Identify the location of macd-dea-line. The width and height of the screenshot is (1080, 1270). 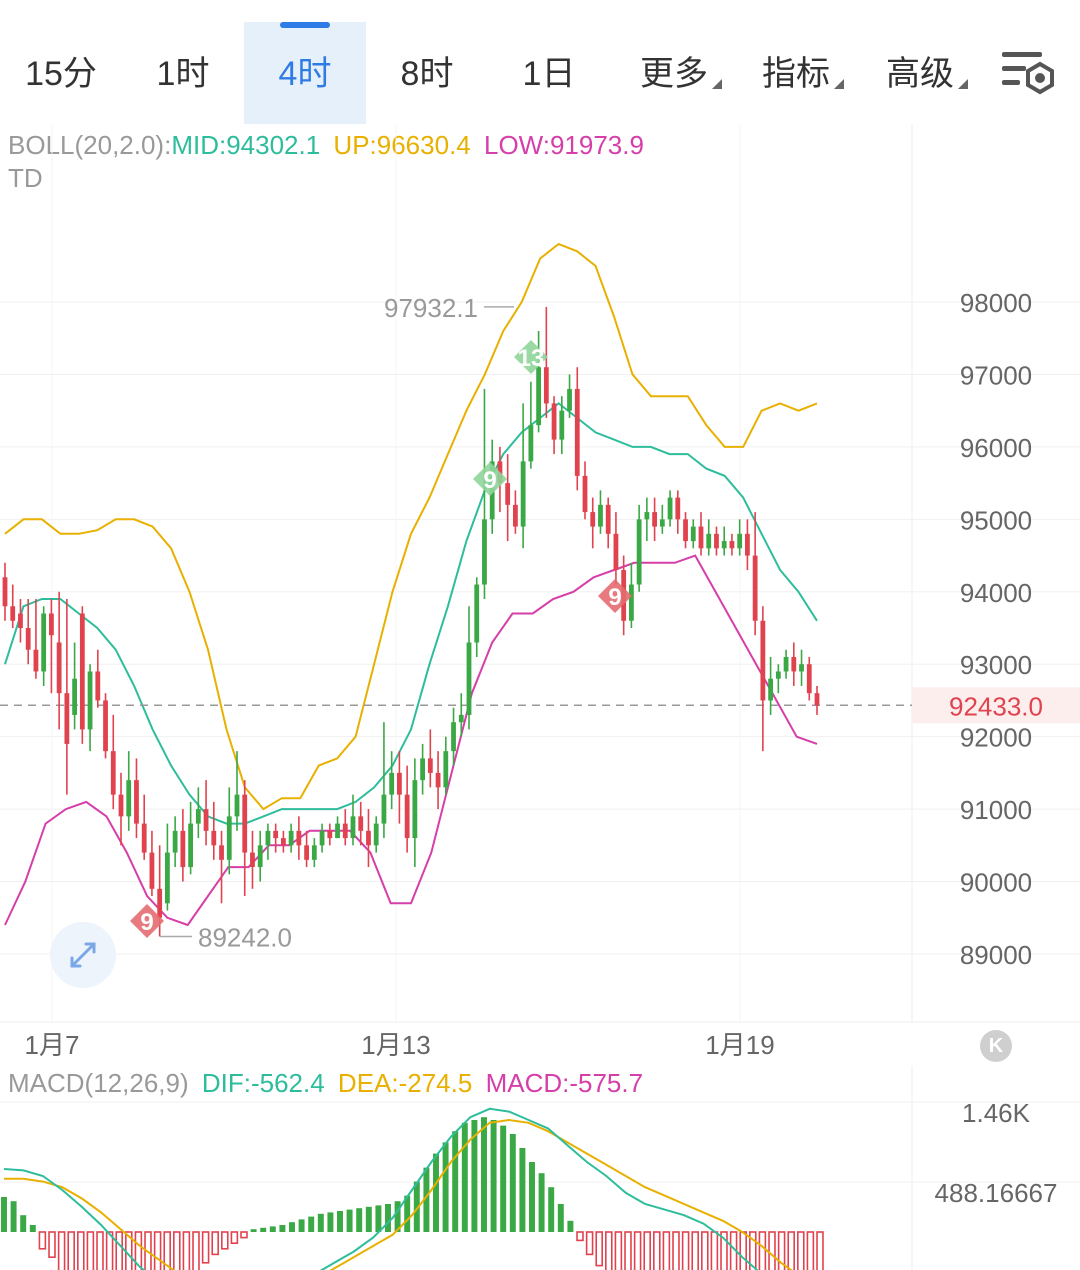
(398, 1194).